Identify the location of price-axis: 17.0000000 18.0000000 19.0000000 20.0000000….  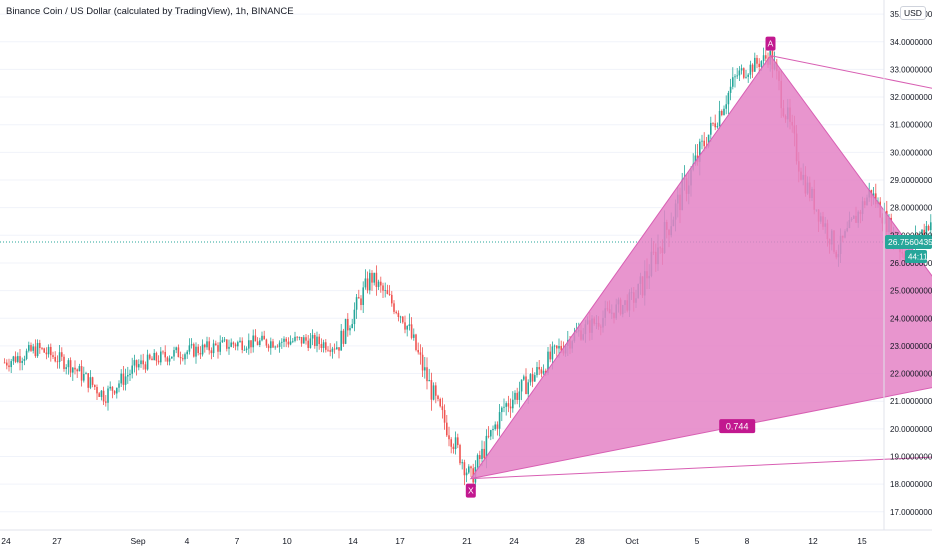
(907, 265).